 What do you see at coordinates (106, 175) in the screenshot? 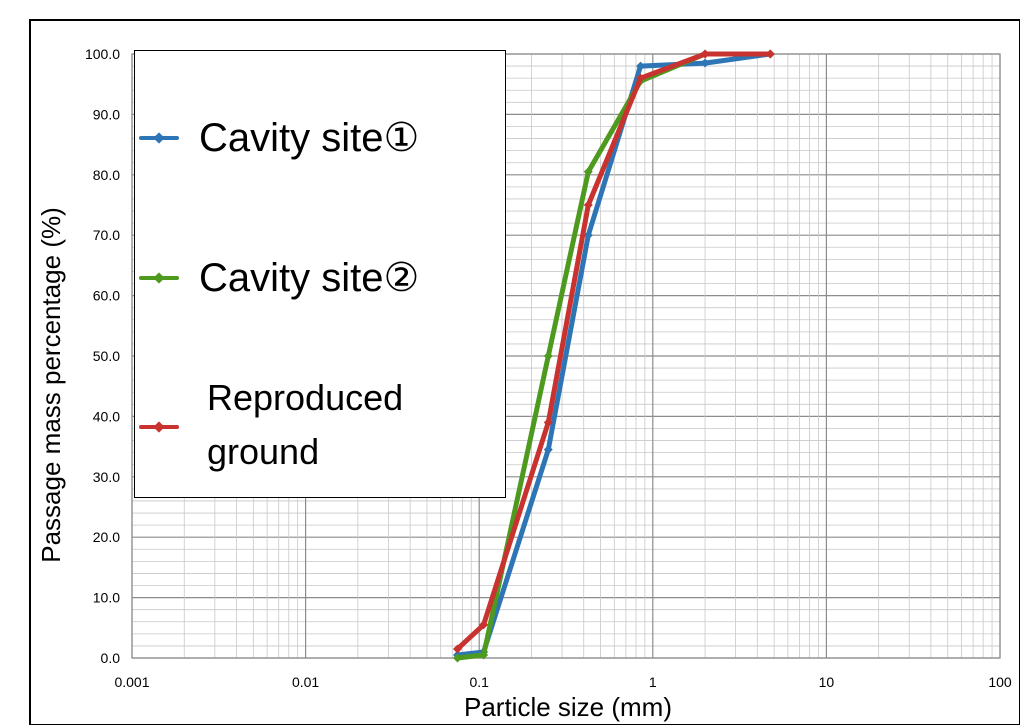
I see `y-tick-label: 80.0` at bounding box center [106, 175].